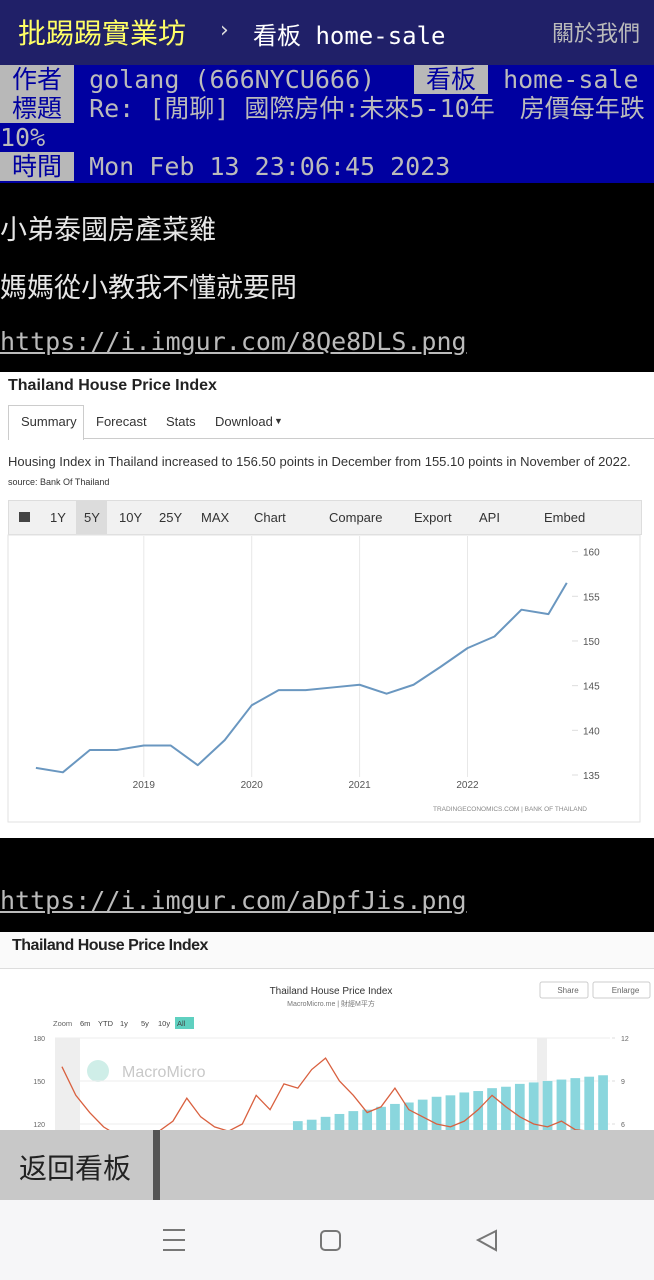  I want to click on toolbar-item: Chart, so click(270, 517).